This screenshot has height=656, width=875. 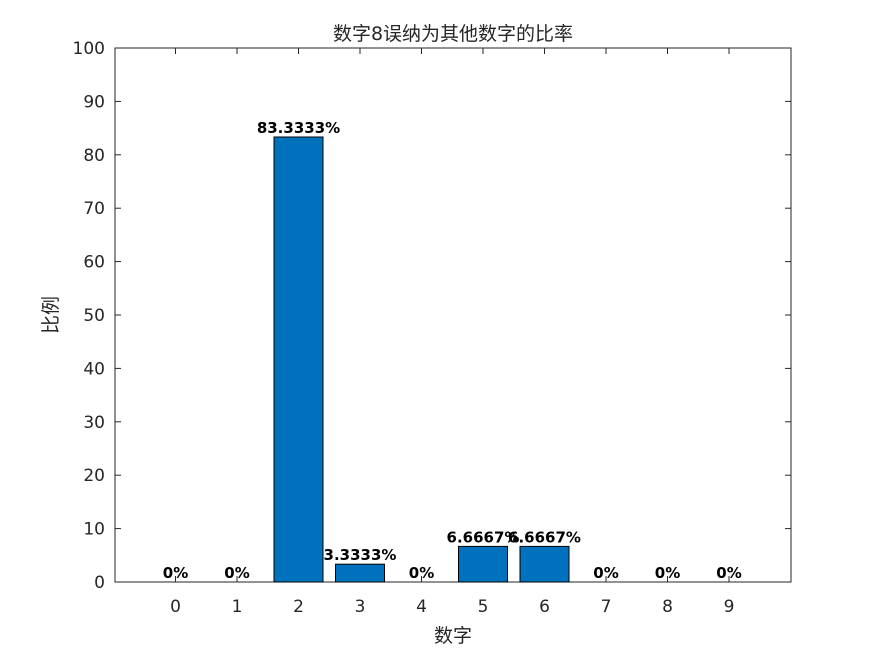 What do you see at coordinates (237, 607) in the screenshot?
I see `x-tick-label: 1` at bounding box center [237, 607].